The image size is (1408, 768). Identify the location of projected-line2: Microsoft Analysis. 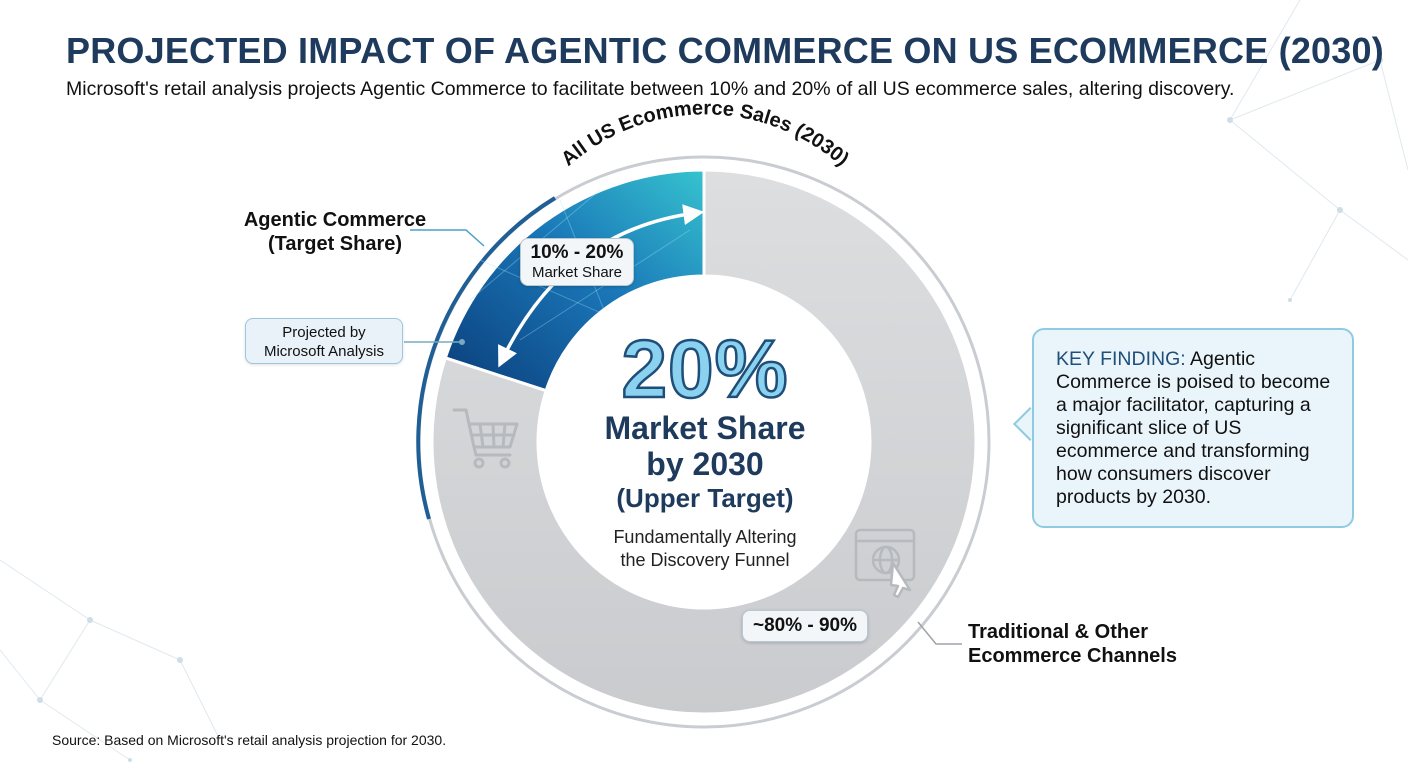
(324, 351).